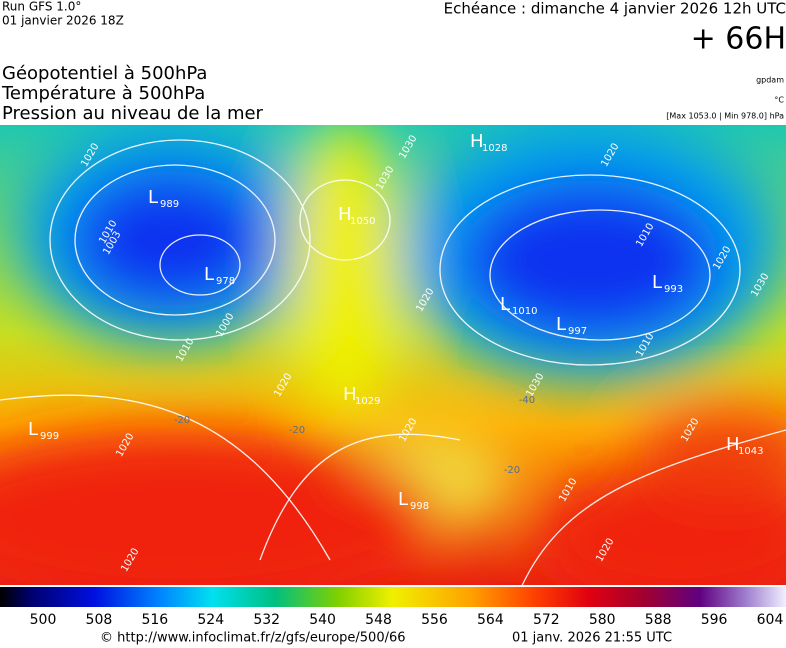  I want to click on unit: gpdam, so click(770, 80).